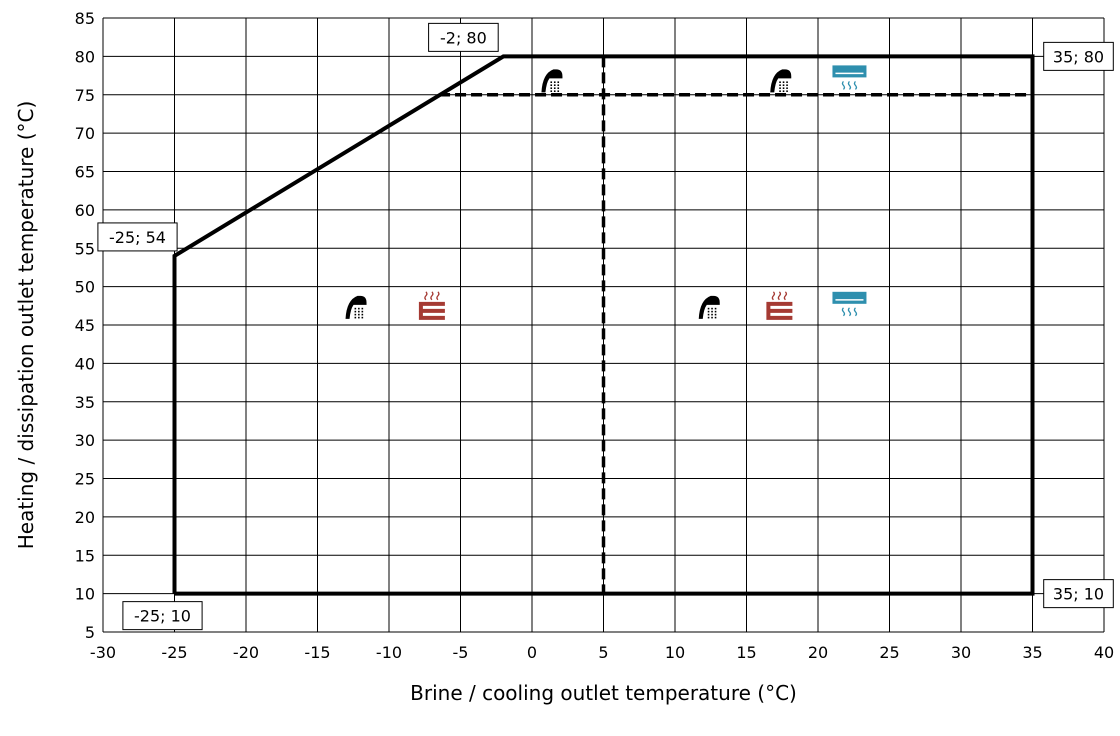 Image resolution: width=1120 pixels, height=736 pixels. I want to click on corner-label: 35; 80, so click(1078, 56).